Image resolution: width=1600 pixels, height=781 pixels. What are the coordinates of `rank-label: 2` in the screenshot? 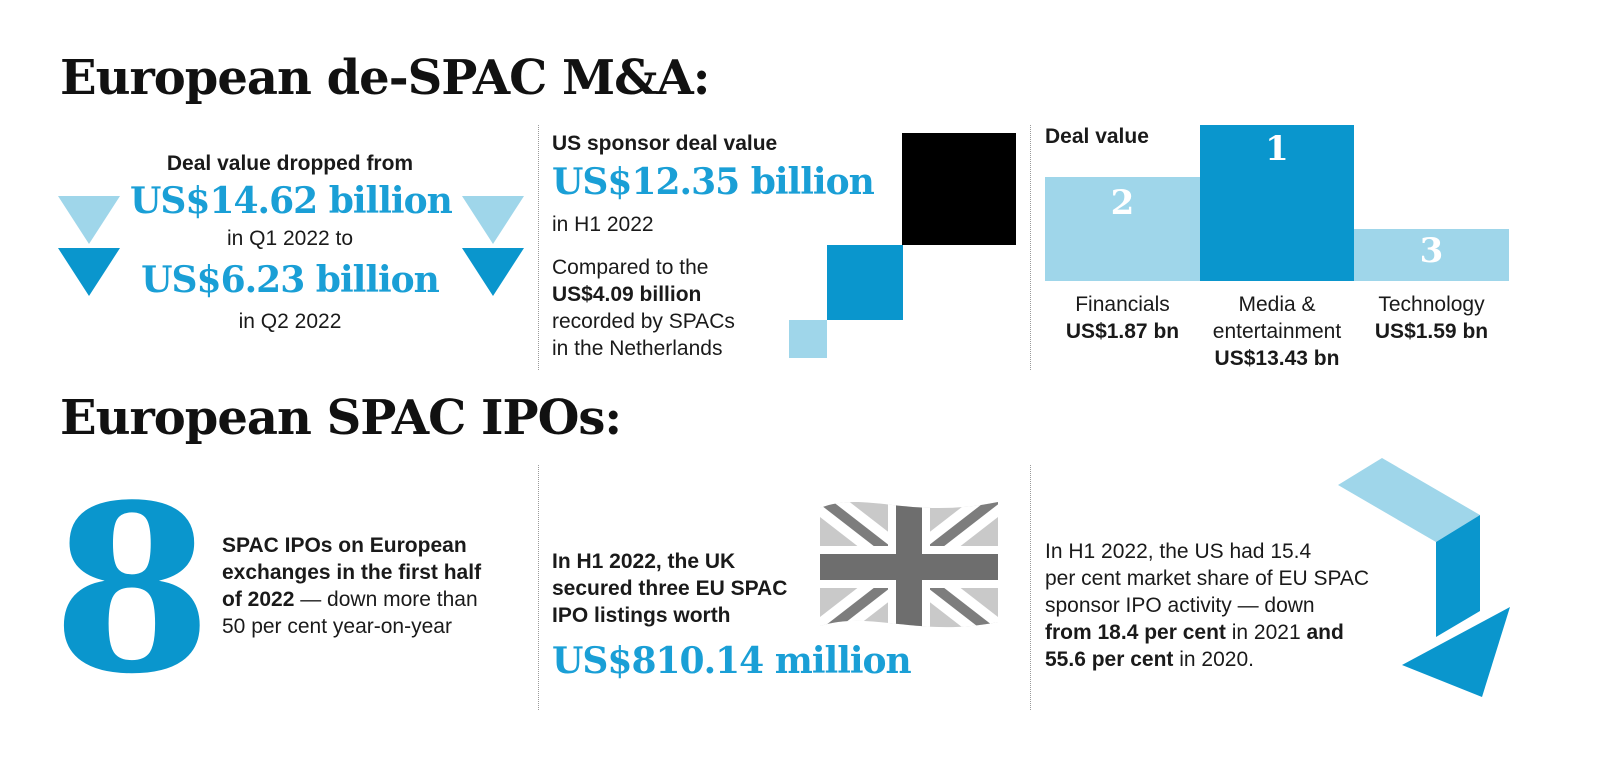 It's located at (1122, 203).